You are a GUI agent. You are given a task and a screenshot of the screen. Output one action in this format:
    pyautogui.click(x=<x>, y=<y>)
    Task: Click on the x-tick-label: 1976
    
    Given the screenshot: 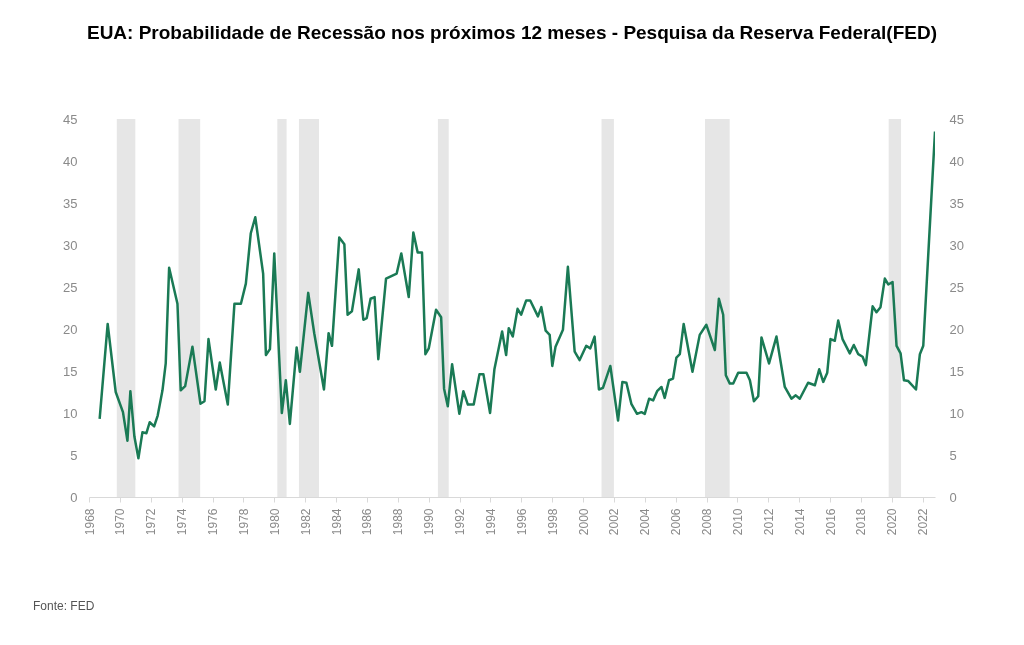 What is the action you would take?
    pyautogui.click(x=213, y=522)
    